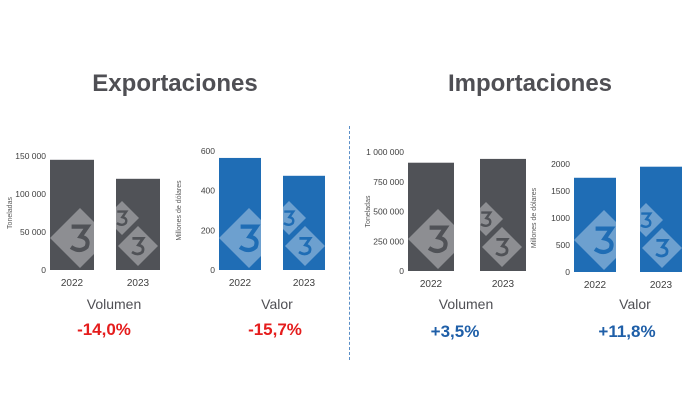  I want to click on exports-value-chart: Millones de dólares 0 200 400 600 2022 2023, so click(255, 217).